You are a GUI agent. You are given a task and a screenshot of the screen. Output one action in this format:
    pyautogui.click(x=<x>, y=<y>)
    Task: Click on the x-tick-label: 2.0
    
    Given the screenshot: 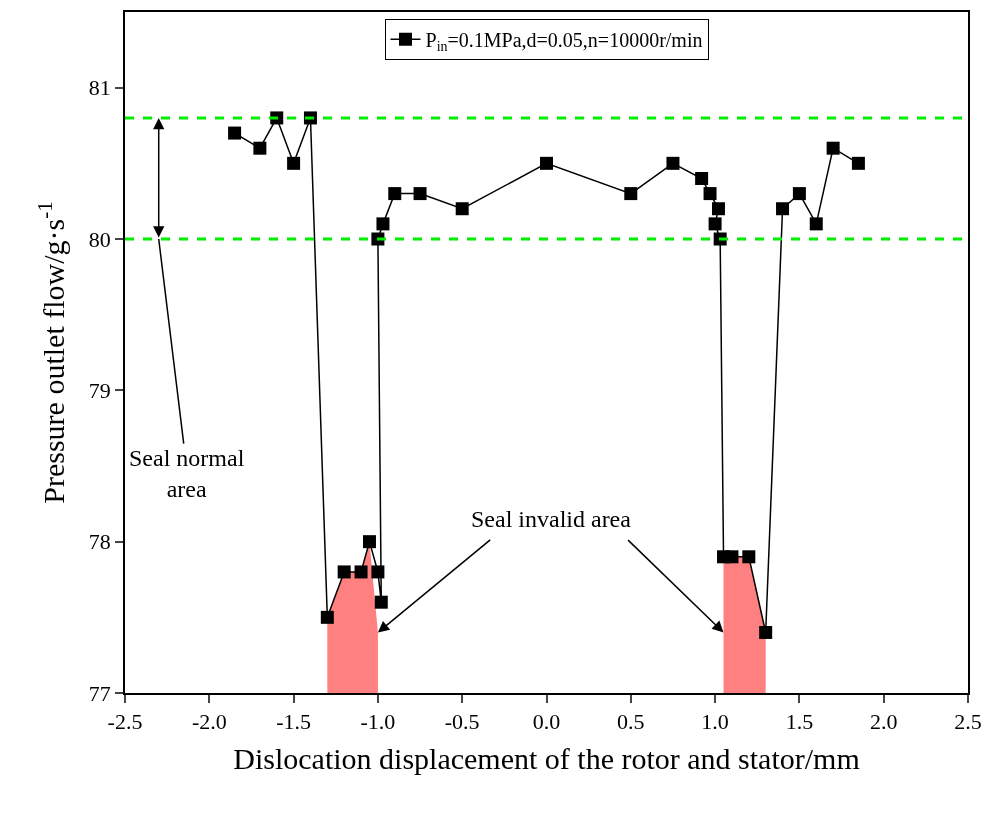 What is the action you would take?
    pyautogui.click(x=883, y=722)
    